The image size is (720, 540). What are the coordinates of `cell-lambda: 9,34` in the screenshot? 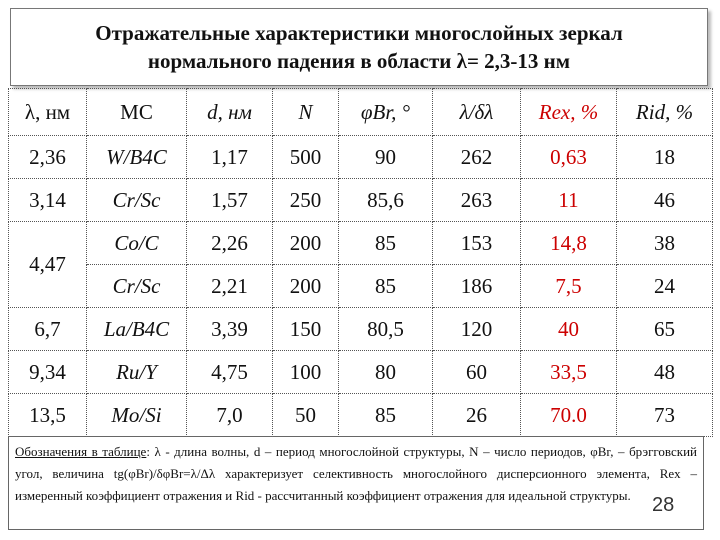 It's located at (47, 372).